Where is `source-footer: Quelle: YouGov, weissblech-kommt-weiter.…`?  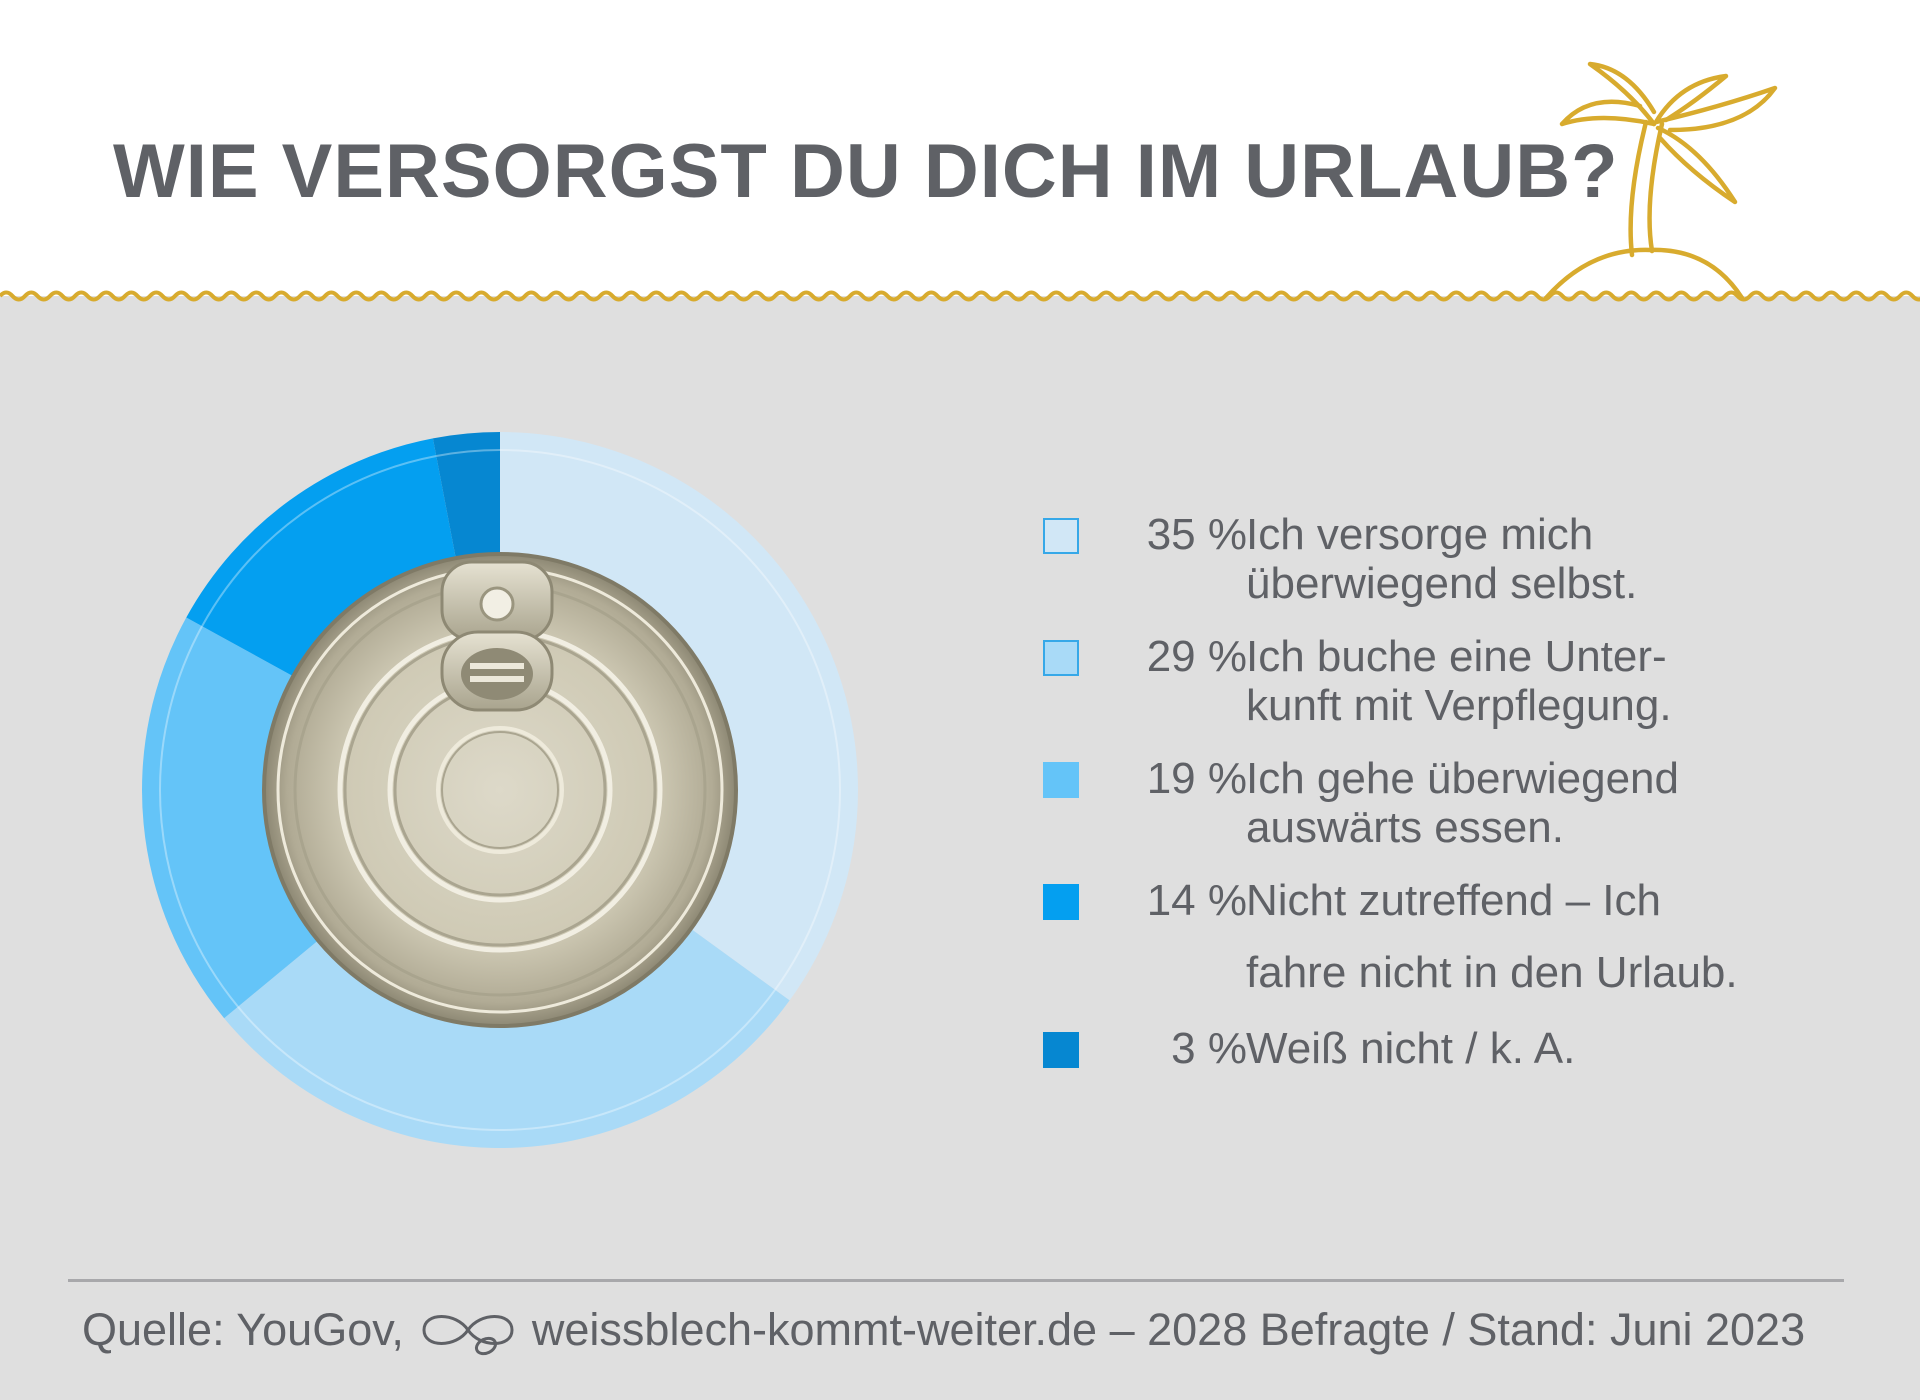 source-footer: Quelle: YouGov, weissblech-kommt-weiter.… is located at coordinates (943, 1330).